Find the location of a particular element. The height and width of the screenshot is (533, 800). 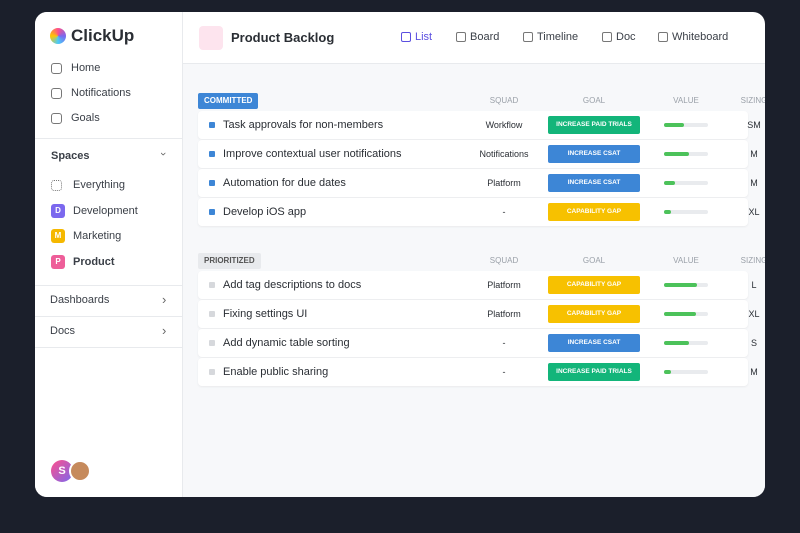

task-name: Add dynamic table sorting is located at coordinates (286, 343).